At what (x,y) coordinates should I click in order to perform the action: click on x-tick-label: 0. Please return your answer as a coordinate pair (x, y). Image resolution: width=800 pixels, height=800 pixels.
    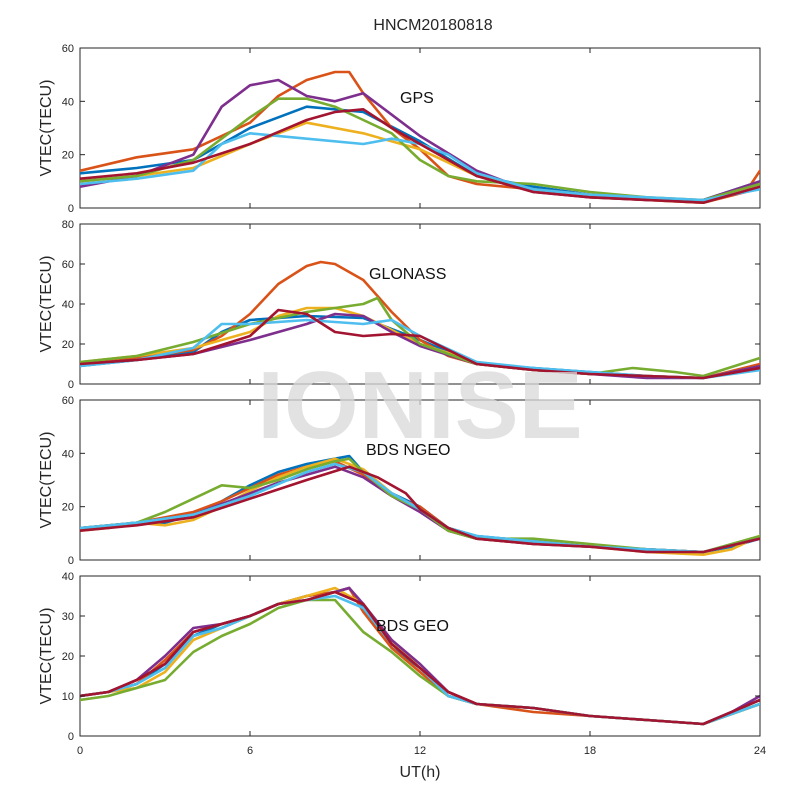
    Looking at the image, I should click on (80, 751).